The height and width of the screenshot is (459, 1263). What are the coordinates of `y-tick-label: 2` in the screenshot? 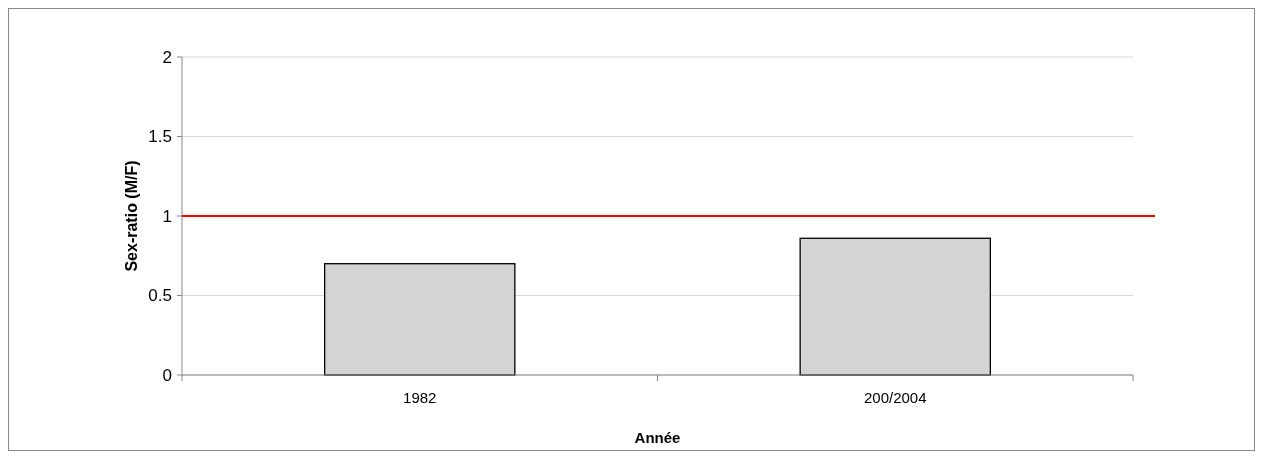 It's located at (167, 57).